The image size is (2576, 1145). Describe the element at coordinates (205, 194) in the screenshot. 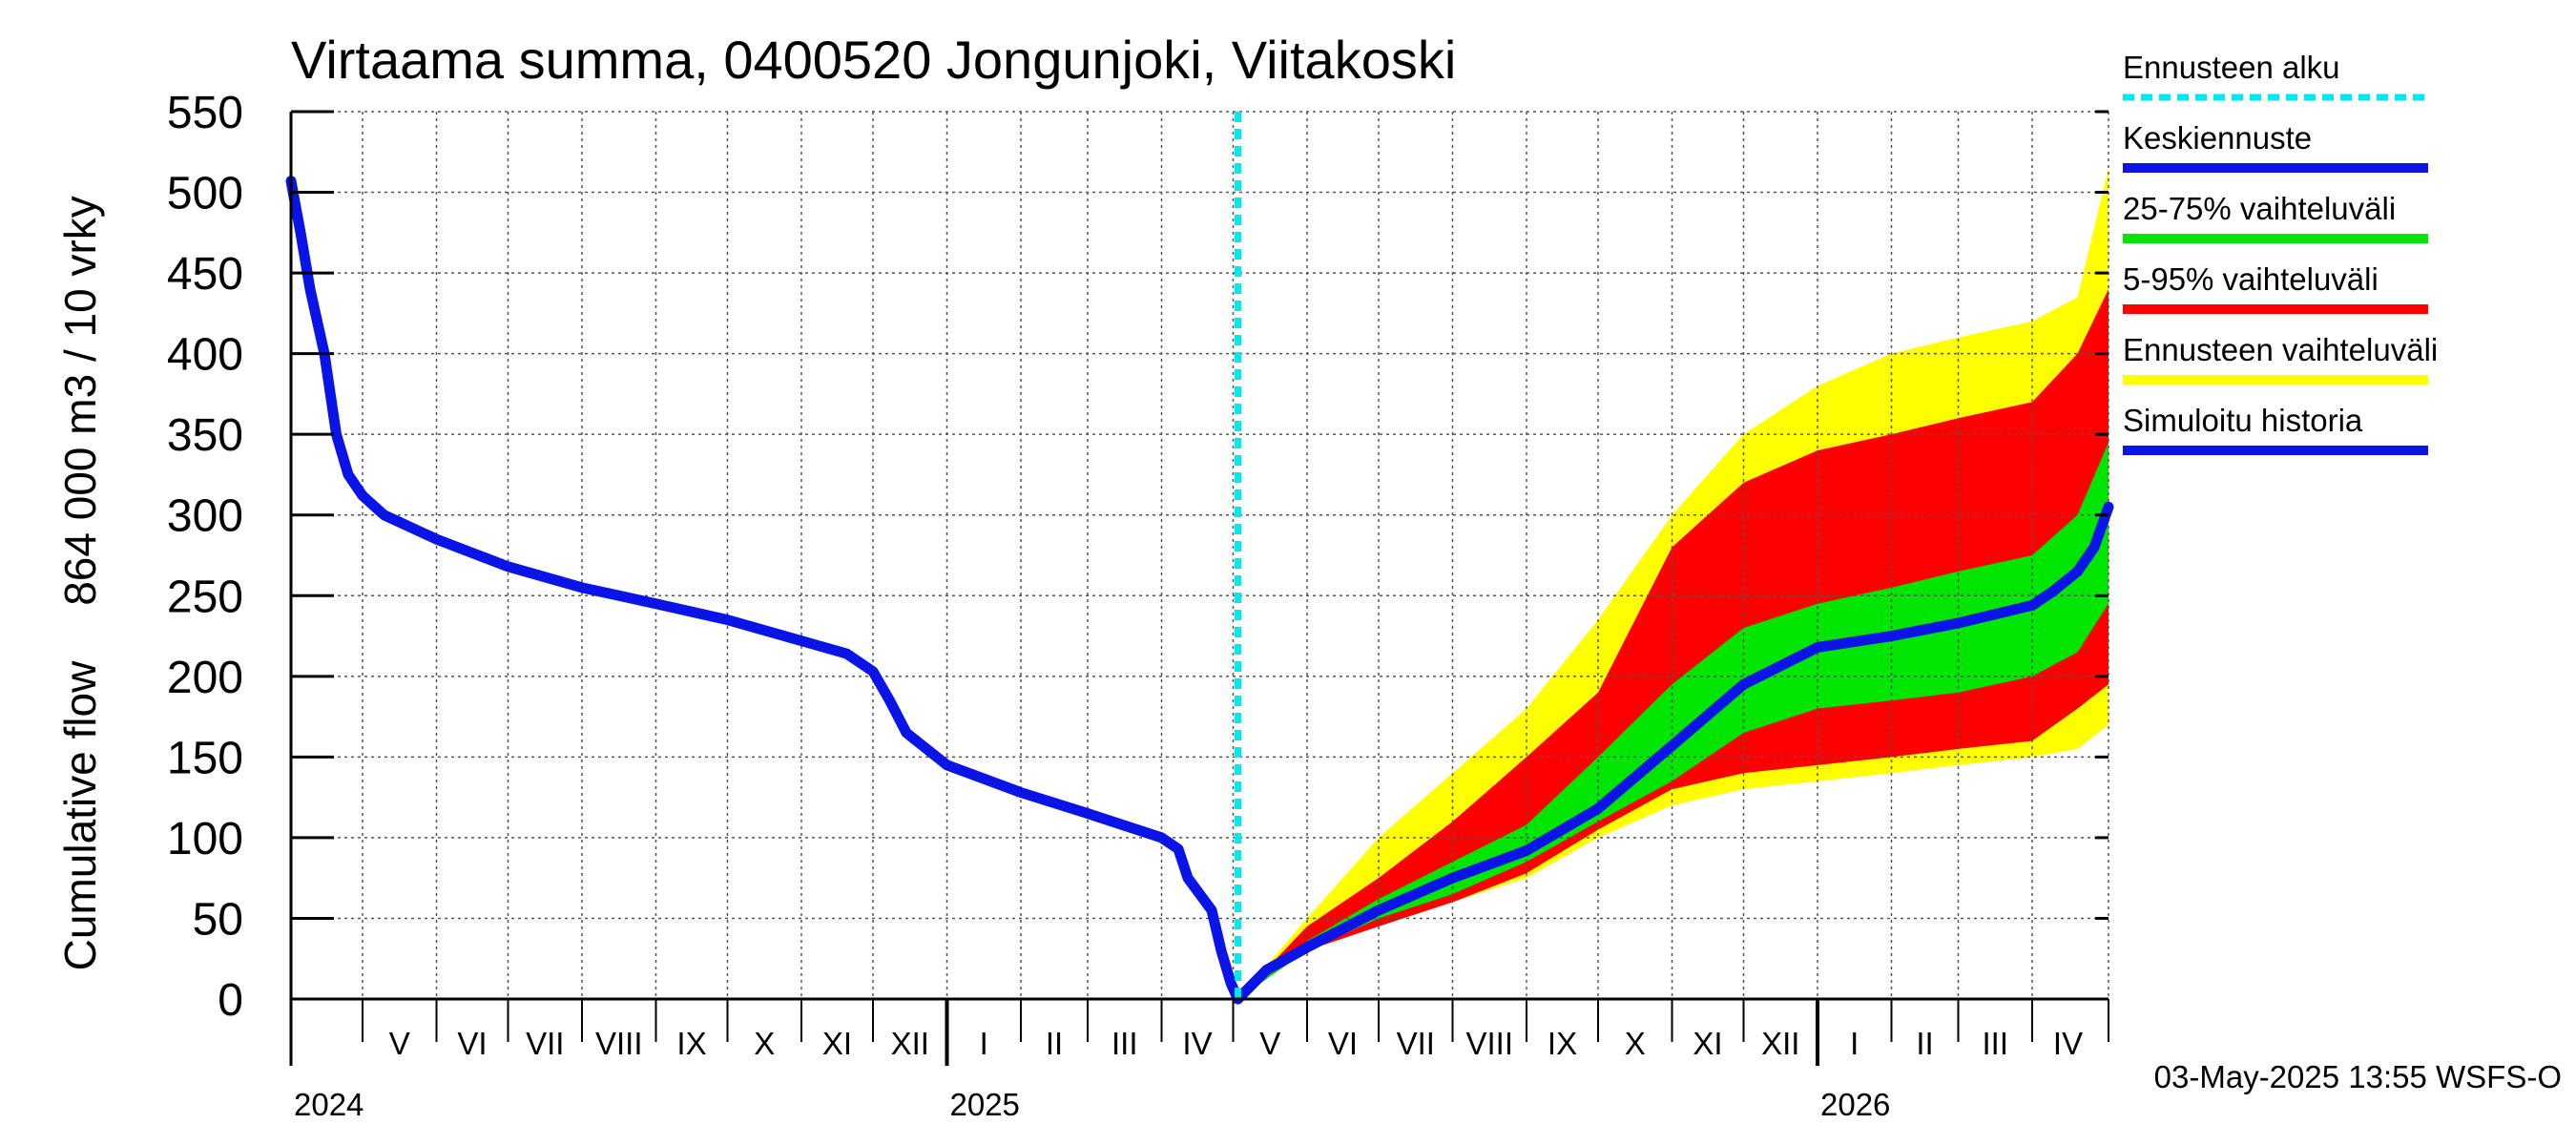

I see `y-tick-label-10: 500` at that location.